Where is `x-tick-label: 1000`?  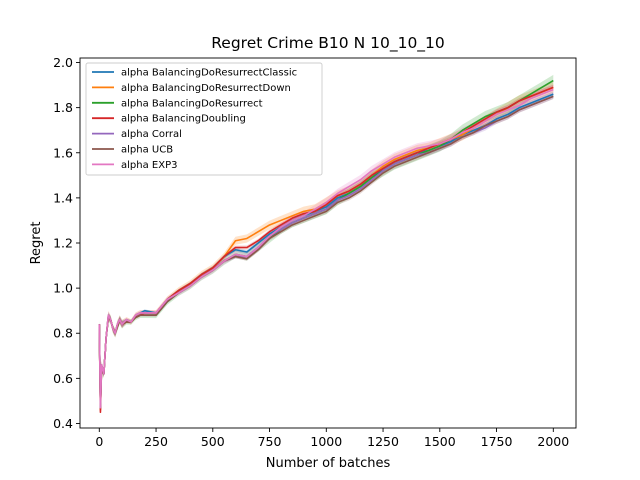
x-tick-label: 1000 is located at coordinates (326, 441).